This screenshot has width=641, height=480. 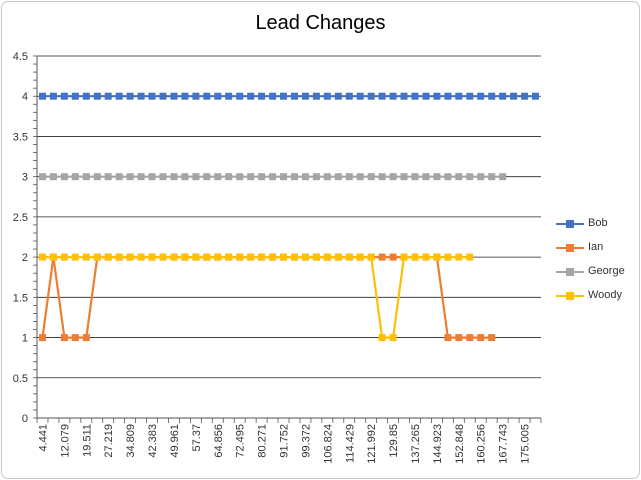 What do you see at coordinates (372, 444) in the screenshot?
I see `x-tick-label: 121.992` at bounding box center [372, 444].